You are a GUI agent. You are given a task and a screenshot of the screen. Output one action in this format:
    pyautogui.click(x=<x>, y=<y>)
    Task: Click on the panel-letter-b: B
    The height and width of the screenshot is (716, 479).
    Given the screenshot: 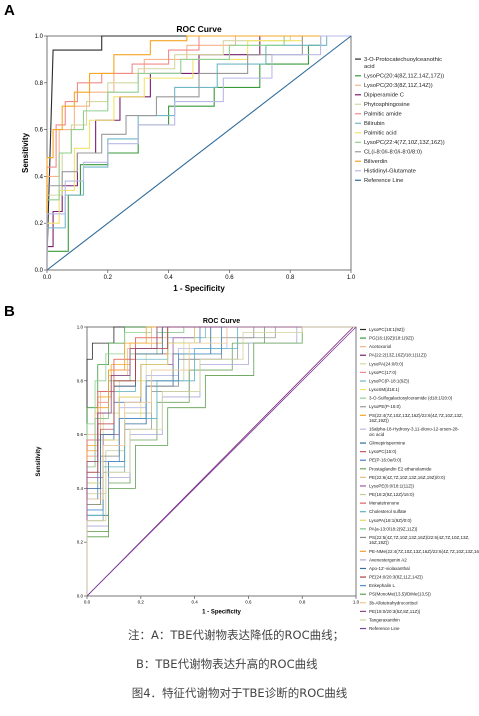 What is the action you would take?
    pyautogui.click(x=9, y=311)
    